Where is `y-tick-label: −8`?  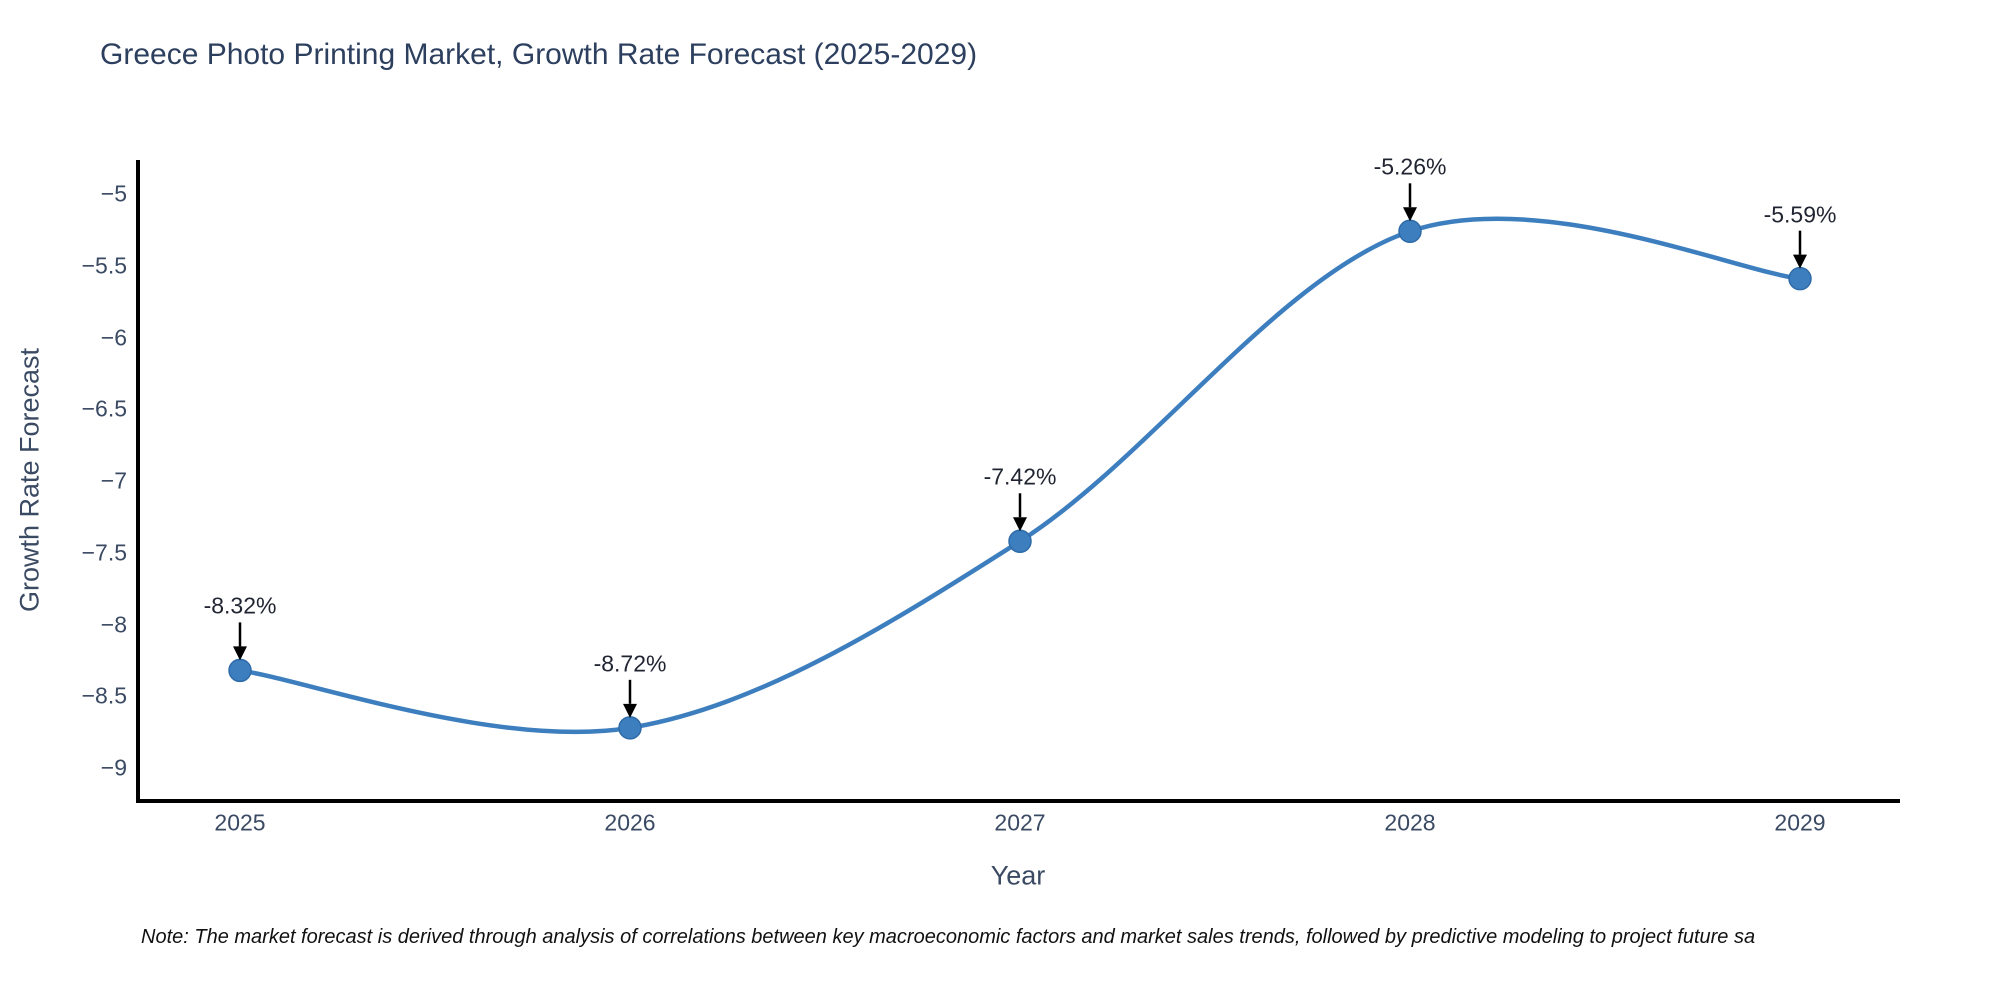
y-tick-label: −8 is located at coordinates (113, 624).